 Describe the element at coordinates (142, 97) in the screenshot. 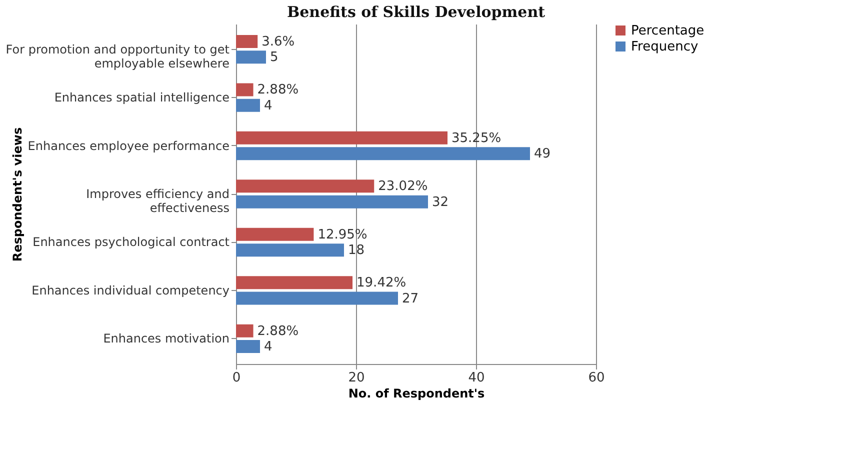

I see `y-tick-label: Enhances spatial intelligence` at that location.